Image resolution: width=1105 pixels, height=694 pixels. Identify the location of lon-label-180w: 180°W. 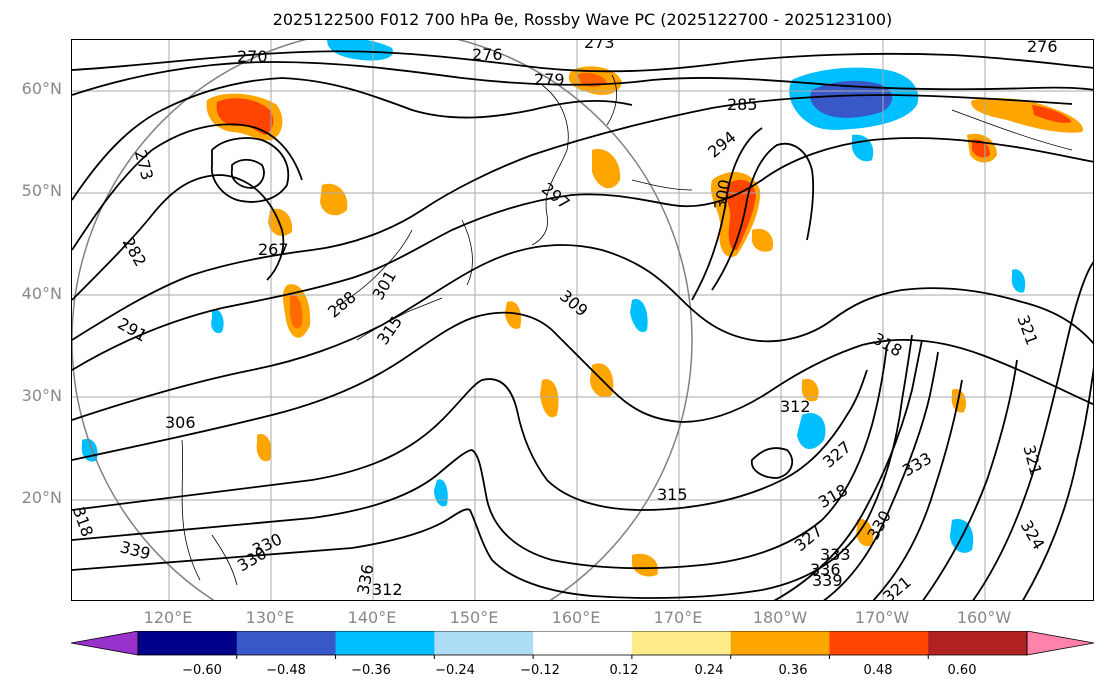
(780, 617).